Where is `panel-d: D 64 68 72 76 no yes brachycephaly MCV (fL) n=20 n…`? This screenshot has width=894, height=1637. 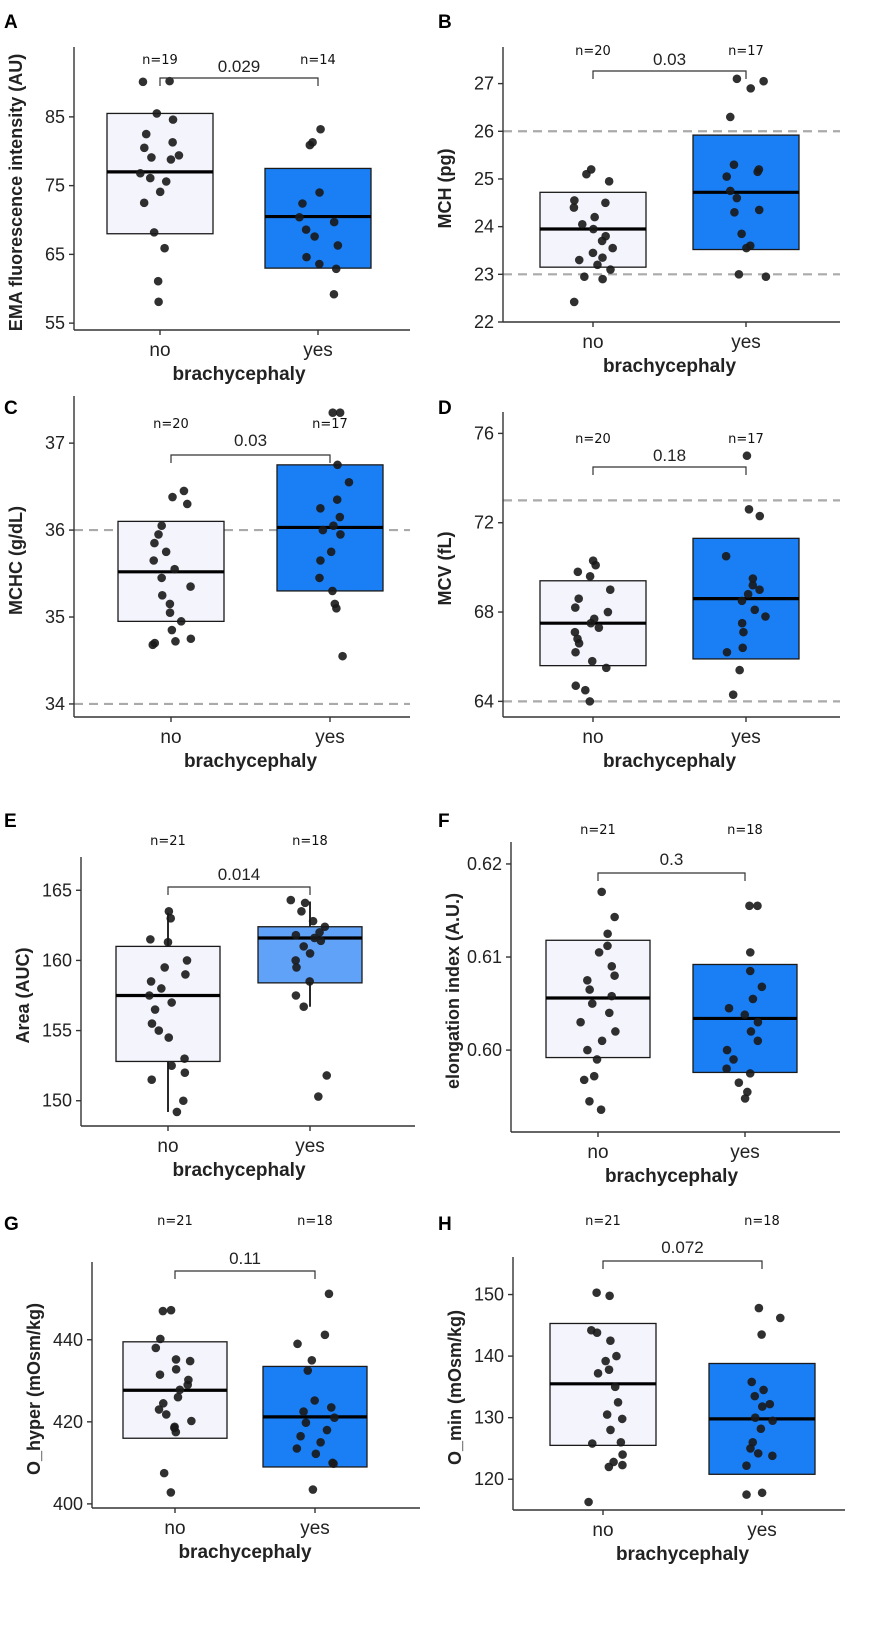 panel-d: D 64 68 72 76 no yes brachycephaly MCV (fL) n=20 n… is located at coordinates (637, 585).